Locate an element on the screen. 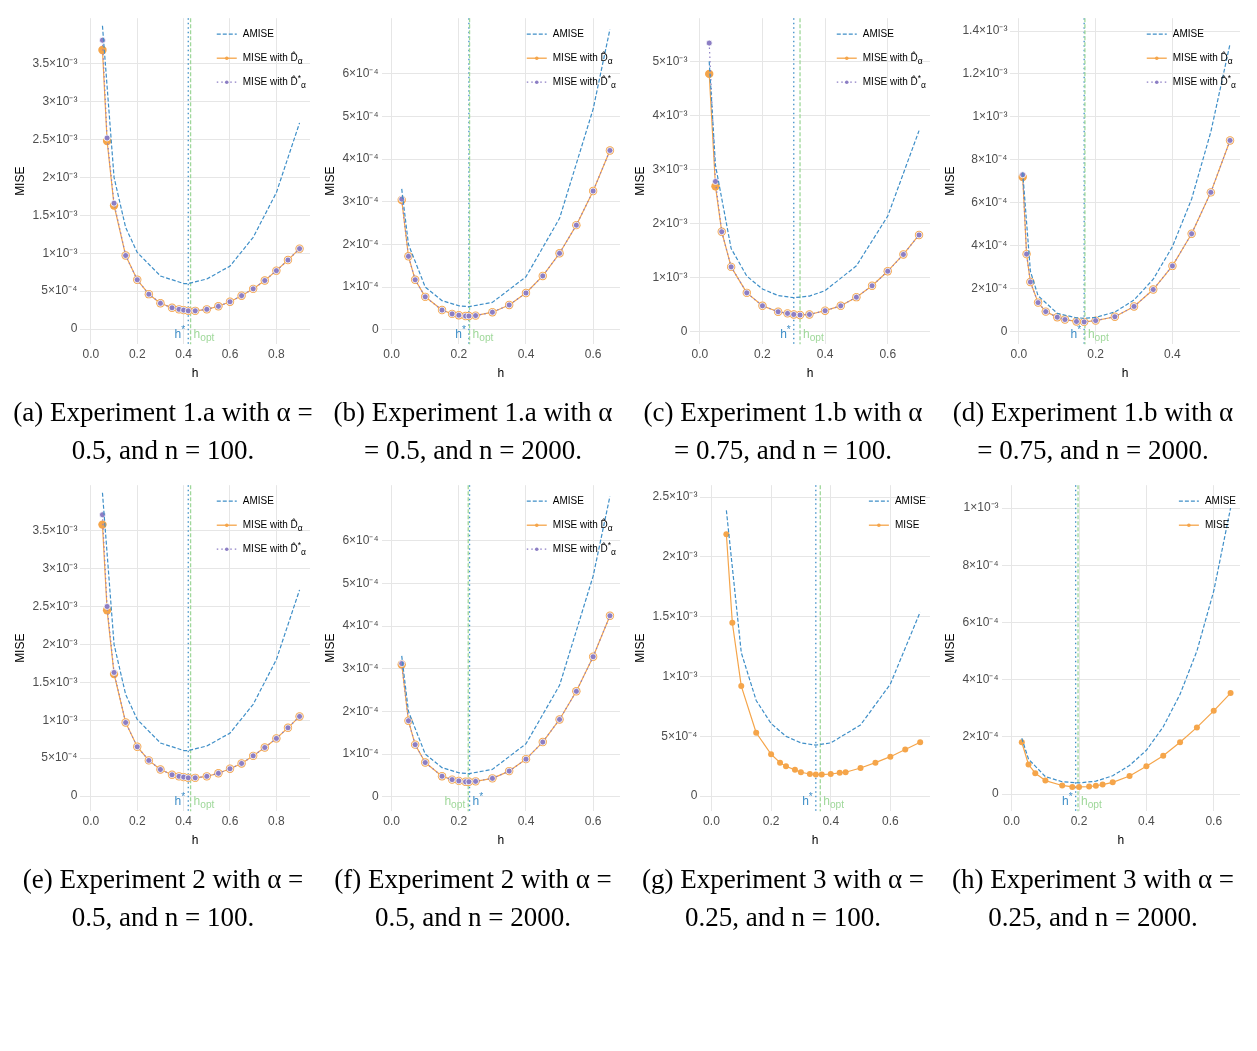 This screenshot has width=1257, height=1051. text: (f) Experiment 2 with α = 0.5, and n = 2000. is located at coordinates (473, 898).